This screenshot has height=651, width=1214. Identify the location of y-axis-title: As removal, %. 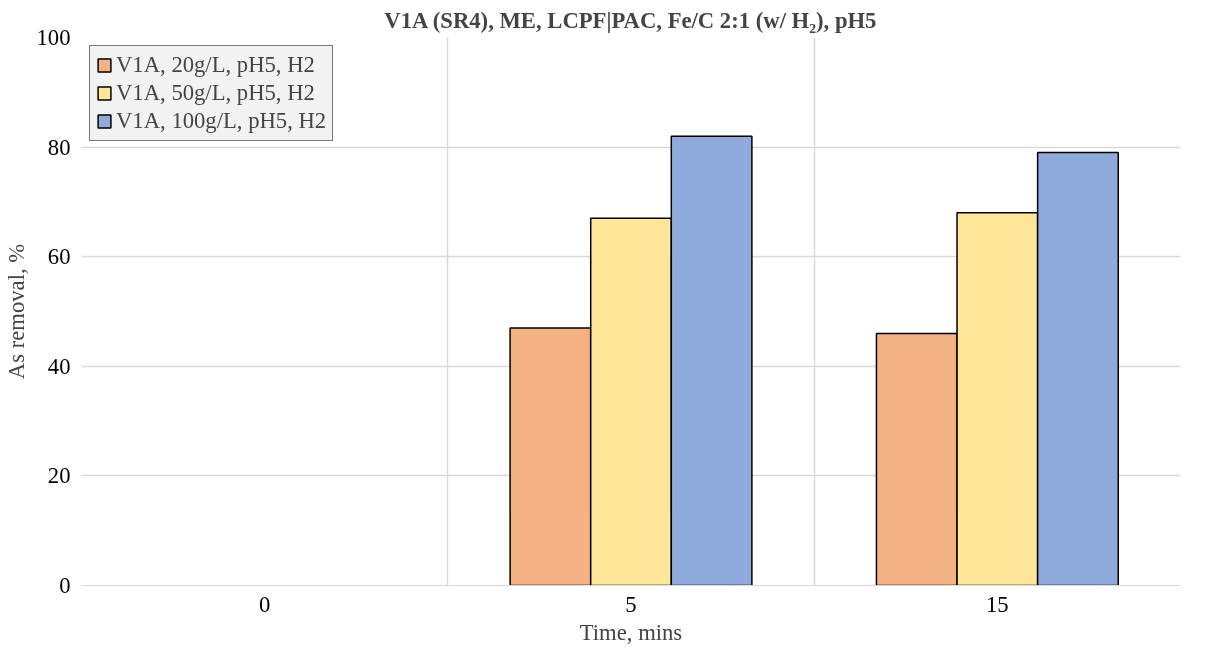
(16, 311).